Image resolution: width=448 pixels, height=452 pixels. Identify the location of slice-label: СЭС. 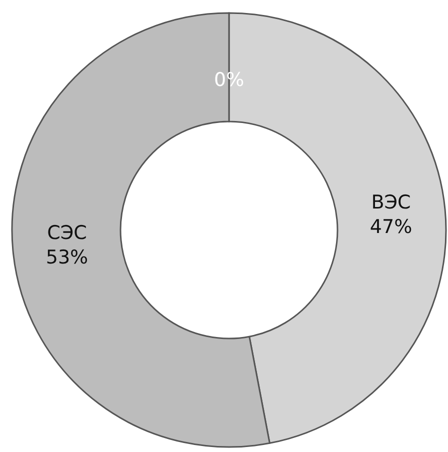
(67, 233).